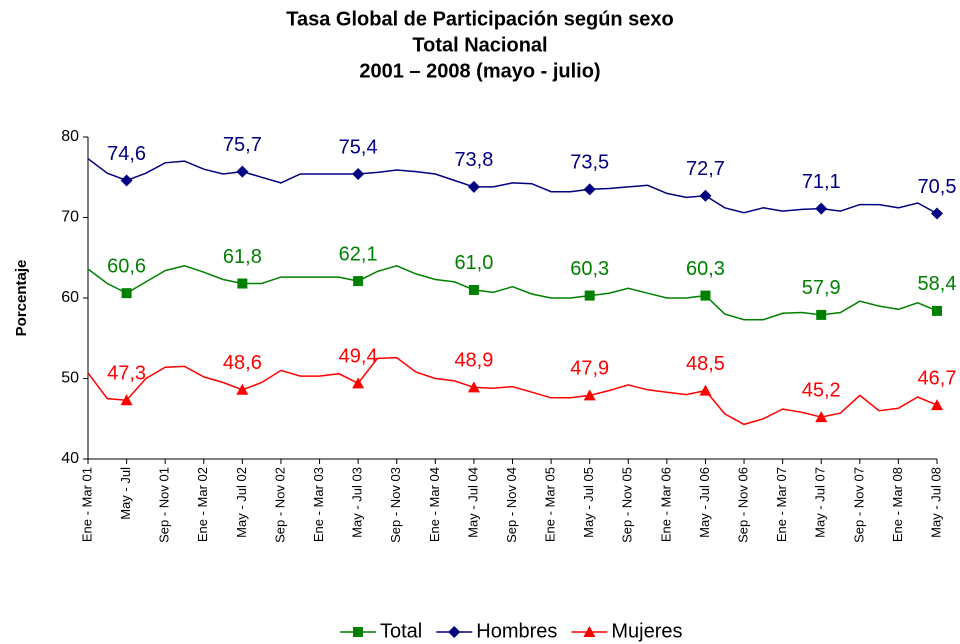  Describe the element at coordinates (480, 19) in the screenshot. I see `chart-title: Tasa Global de Participación según sexo` at that location.